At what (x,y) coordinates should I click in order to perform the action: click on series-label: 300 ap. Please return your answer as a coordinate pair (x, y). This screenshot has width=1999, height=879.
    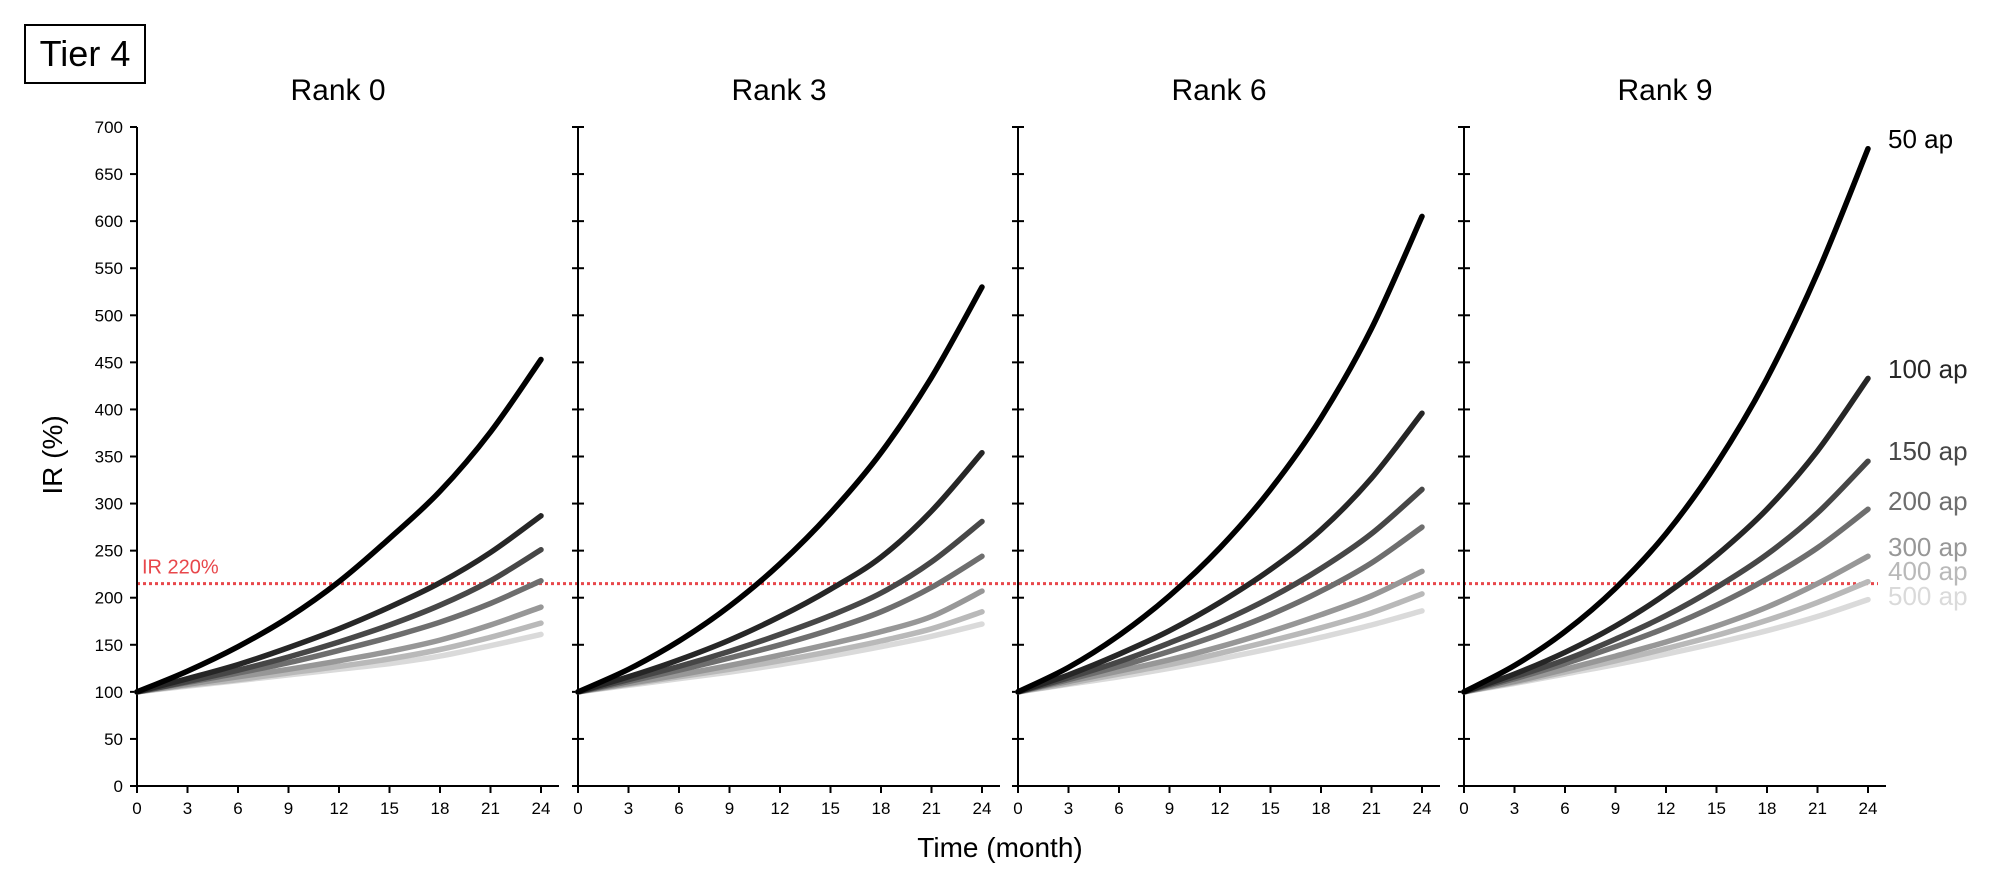
    Looking at the image, I should click on (1928, 547).